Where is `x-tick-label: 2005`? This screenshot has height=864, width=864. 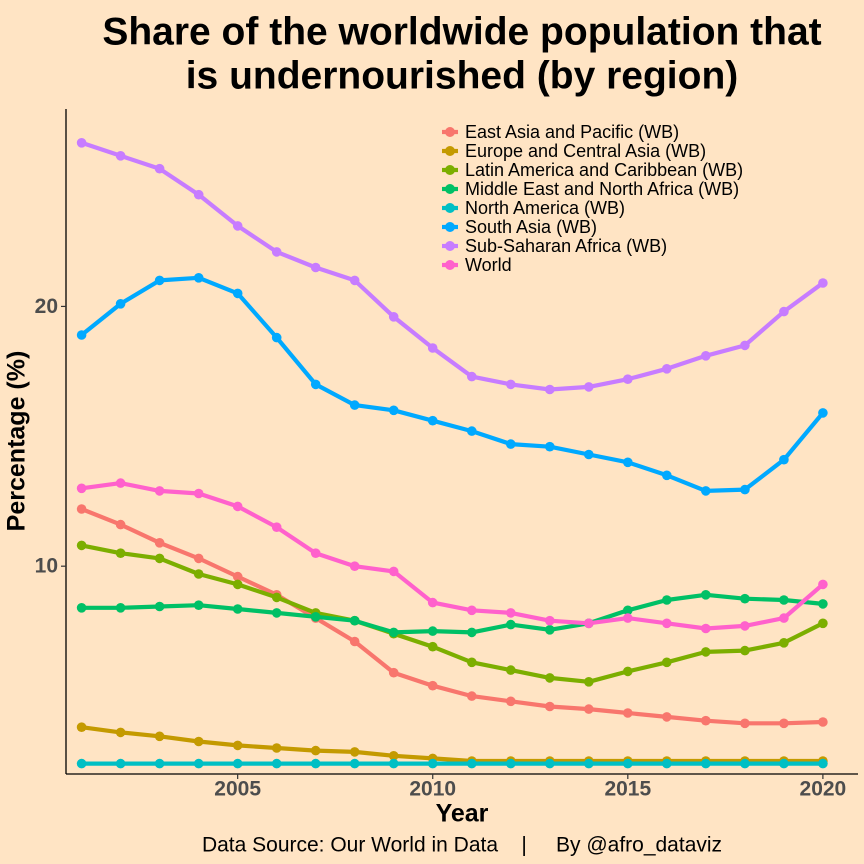 x-tick-label: 2005 is located at coordinates (237, 789).